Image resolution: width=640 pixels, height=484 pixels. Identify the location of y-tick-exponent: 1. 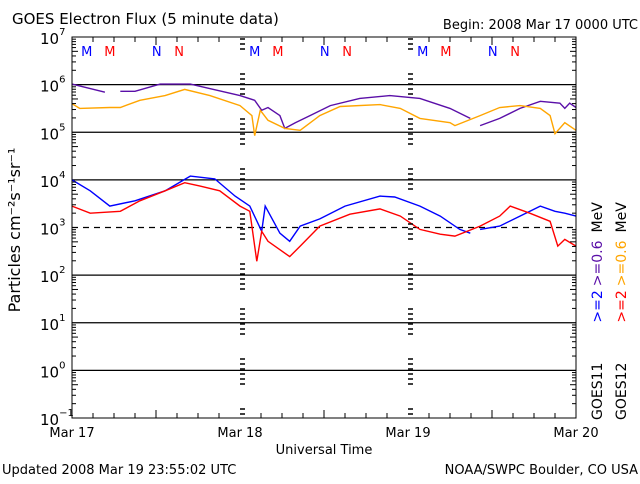
(62, 318).